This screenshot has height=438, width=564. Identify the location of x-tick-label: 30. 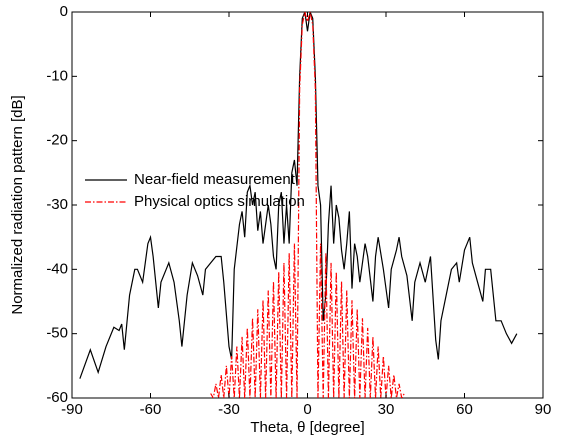
(386, 409).